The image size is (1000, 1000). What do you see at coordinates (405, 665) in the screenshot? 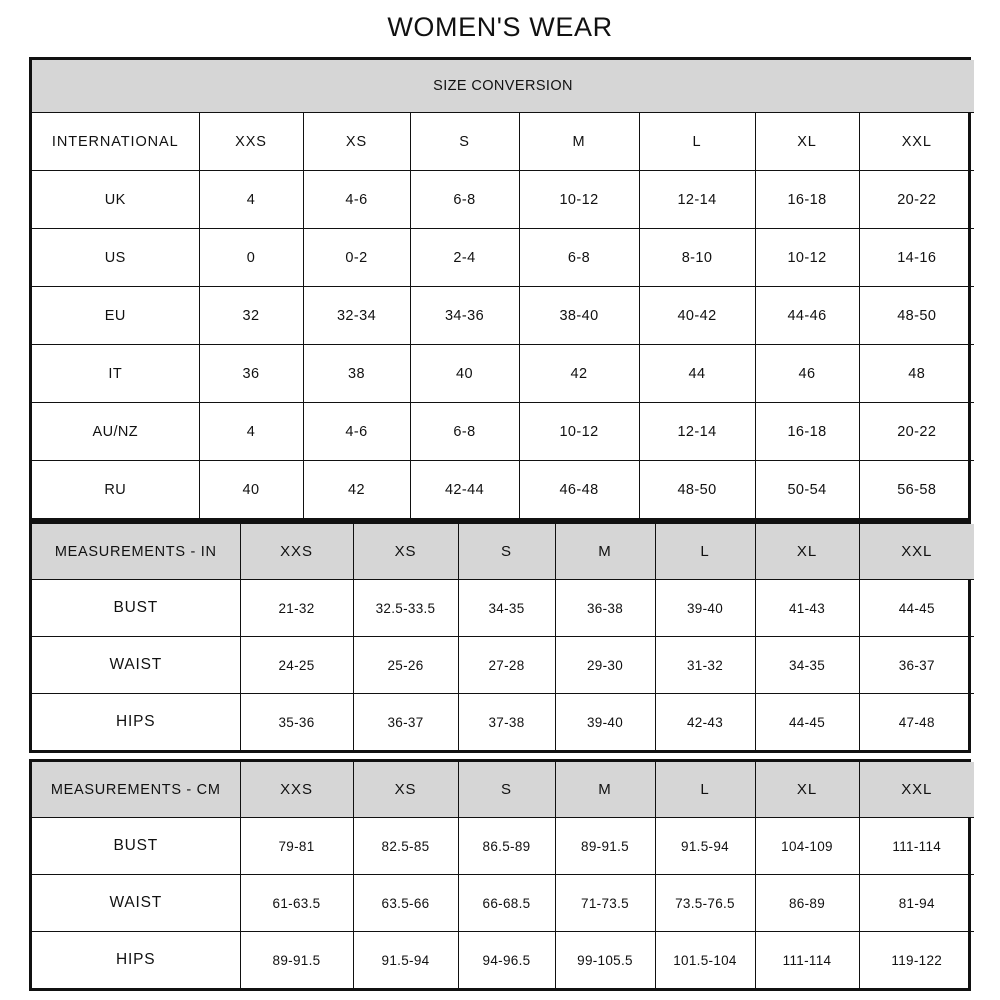
I see `cell-value: 25-26` at bounding box center [405, 665].